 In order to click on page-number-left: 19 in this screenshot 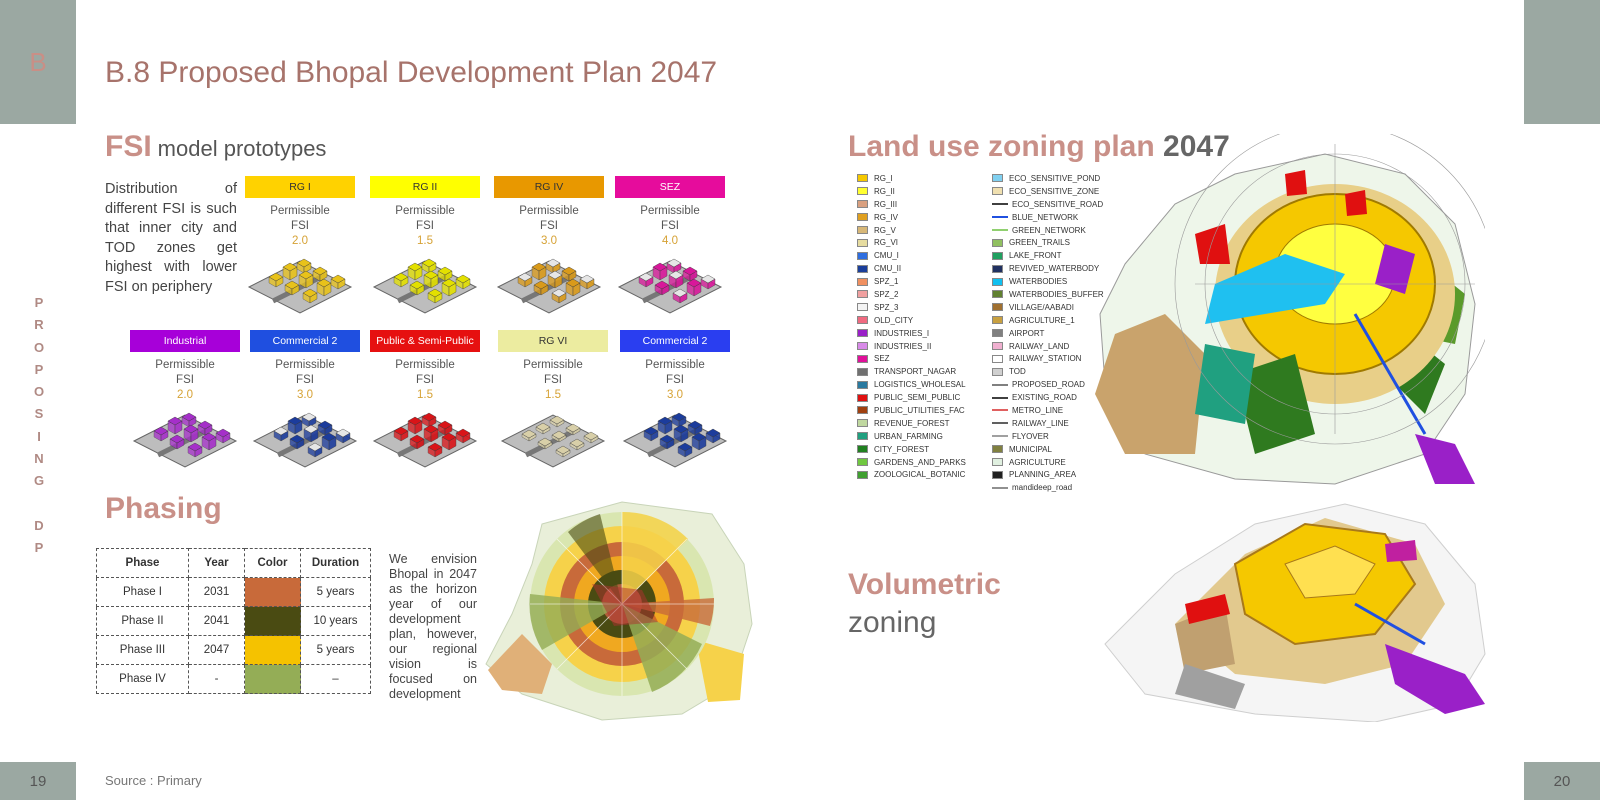, I will do `click(38, 781)`.